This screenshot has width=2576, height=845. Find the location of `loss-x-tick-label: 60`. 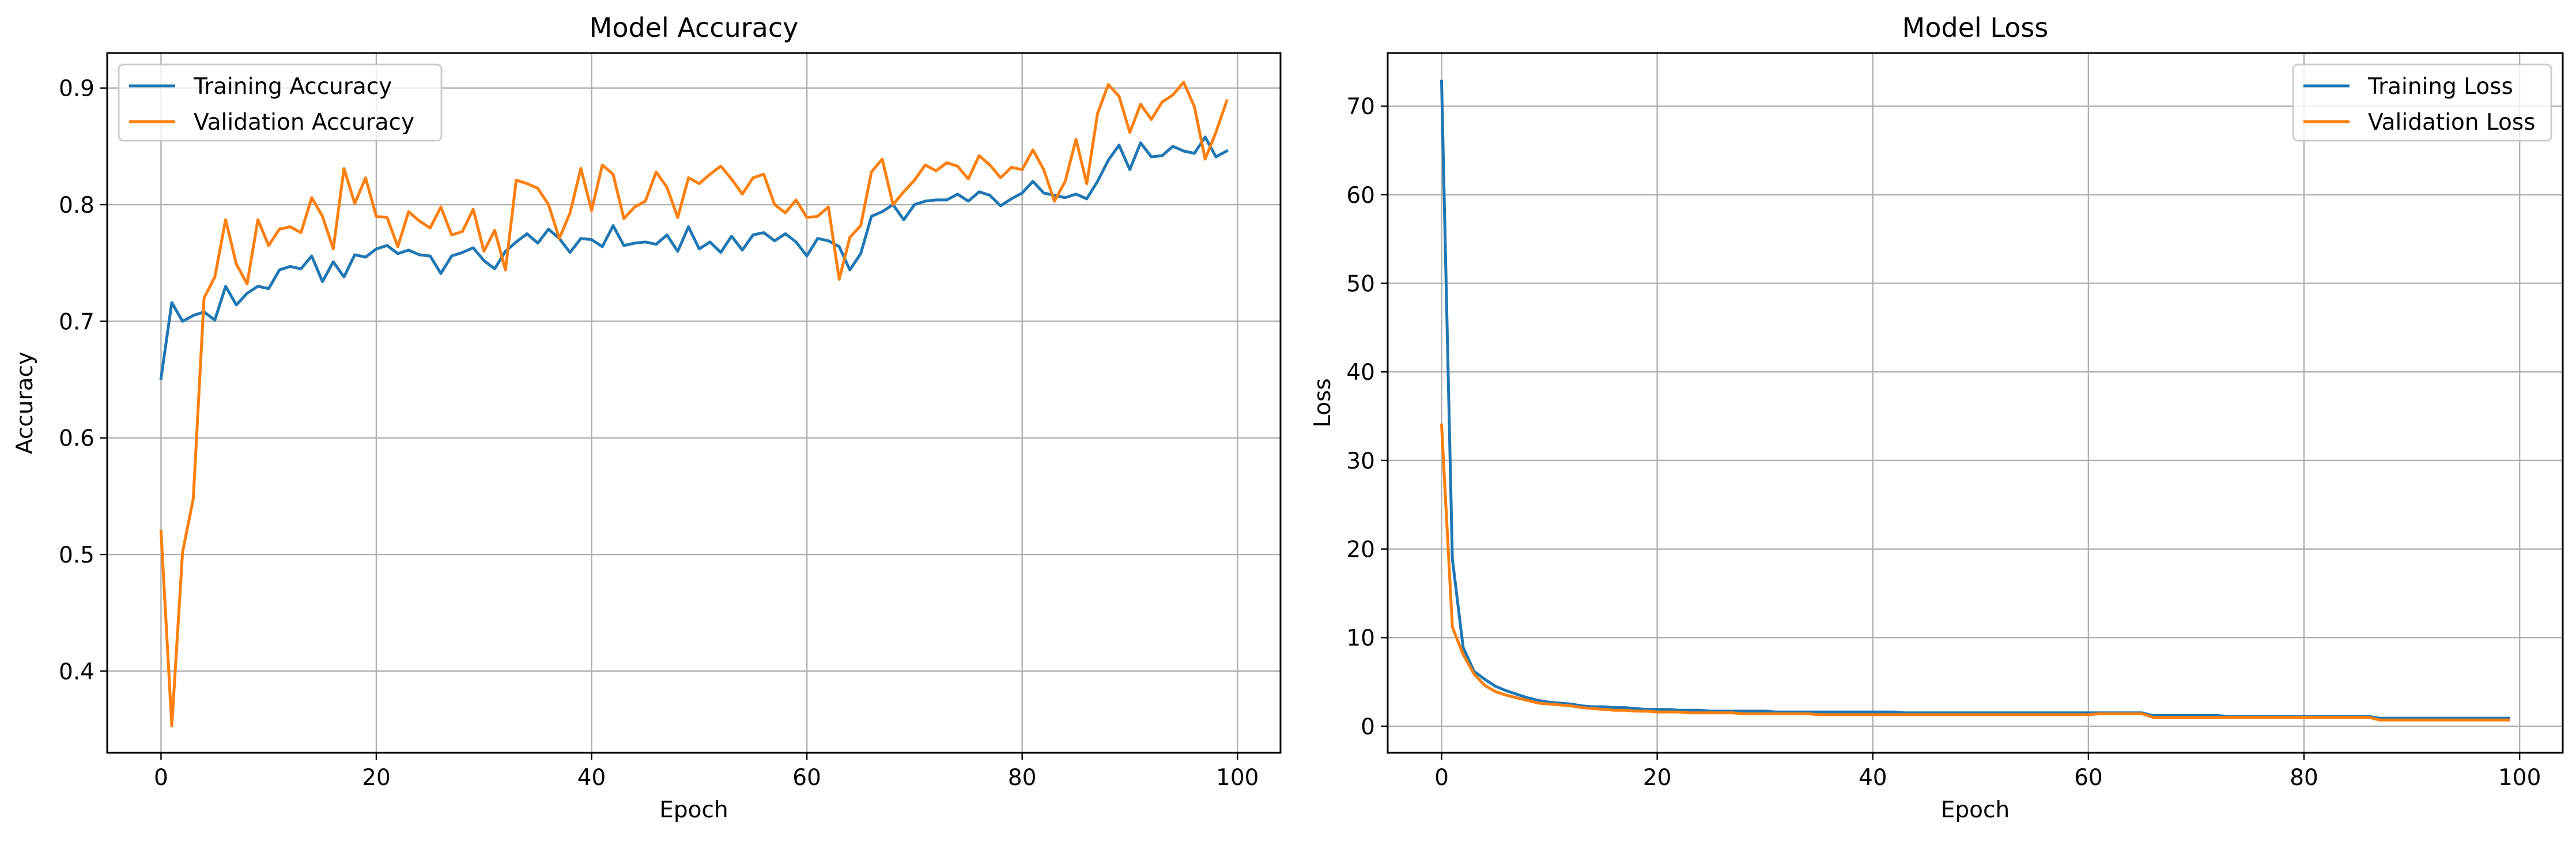

loss-x-tick-label: 60 is located at coordinates (2088, 778).